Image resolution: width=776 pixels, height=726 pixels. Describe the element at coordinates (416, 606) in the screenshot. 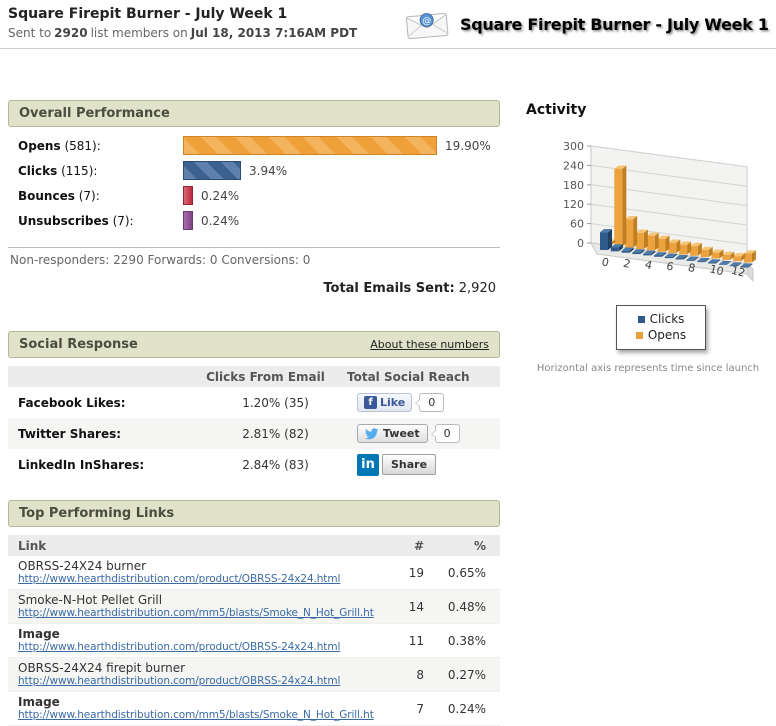

I see `link-clicks: 14` at that location.